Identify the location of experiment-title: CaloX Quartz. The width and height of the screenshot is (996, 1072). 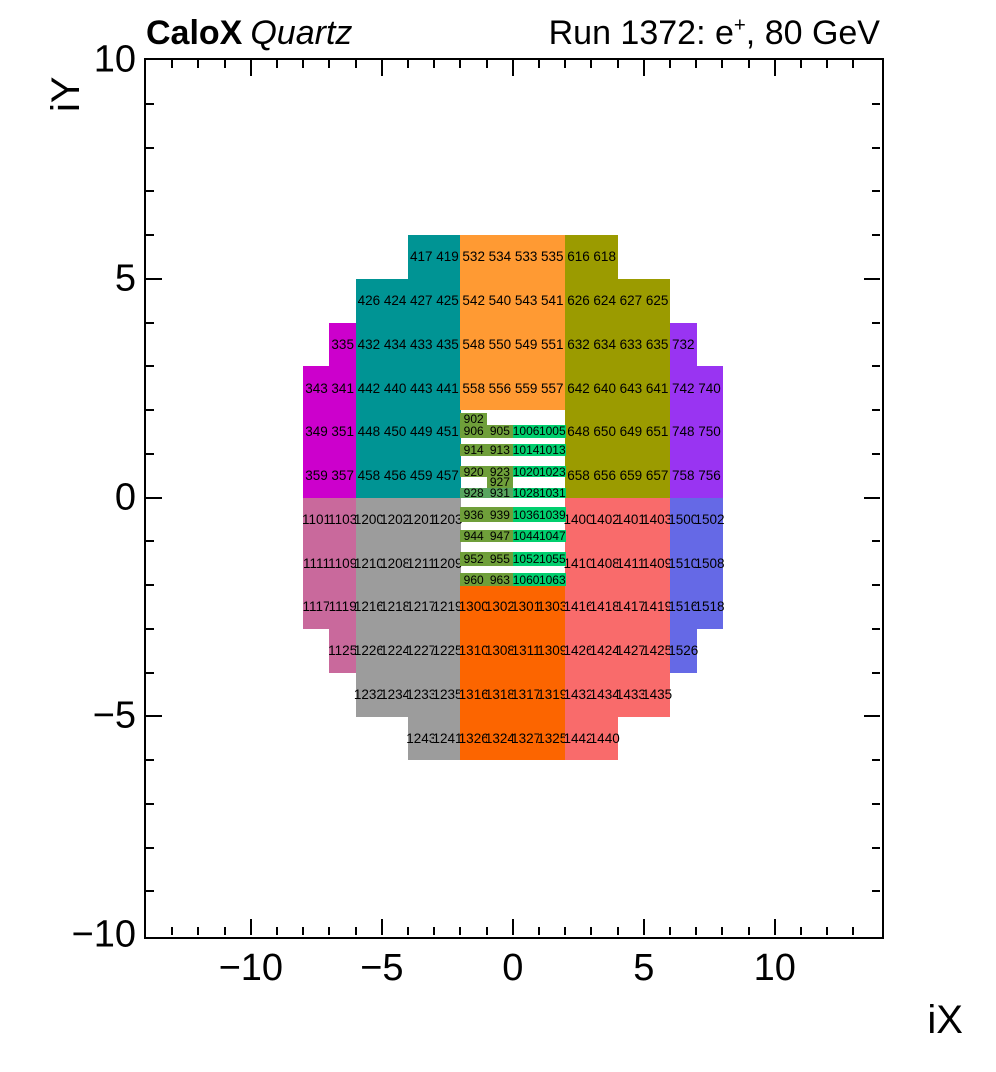
(249, 33).